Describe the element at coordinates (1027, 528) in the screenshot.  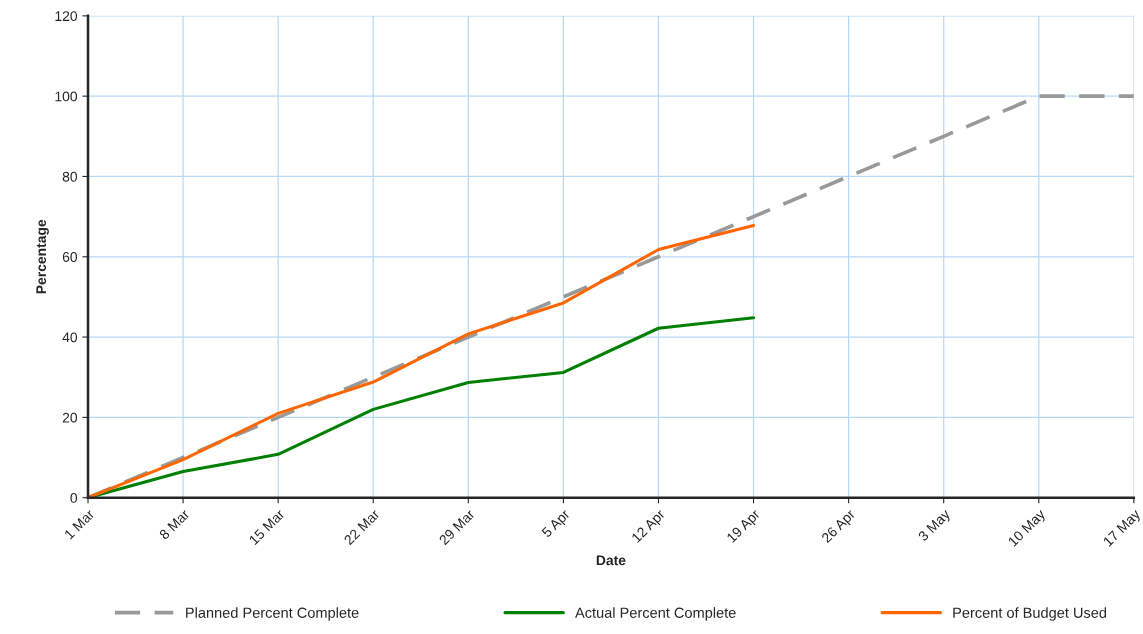
I see `x-tick-label: 10 May` at that location.